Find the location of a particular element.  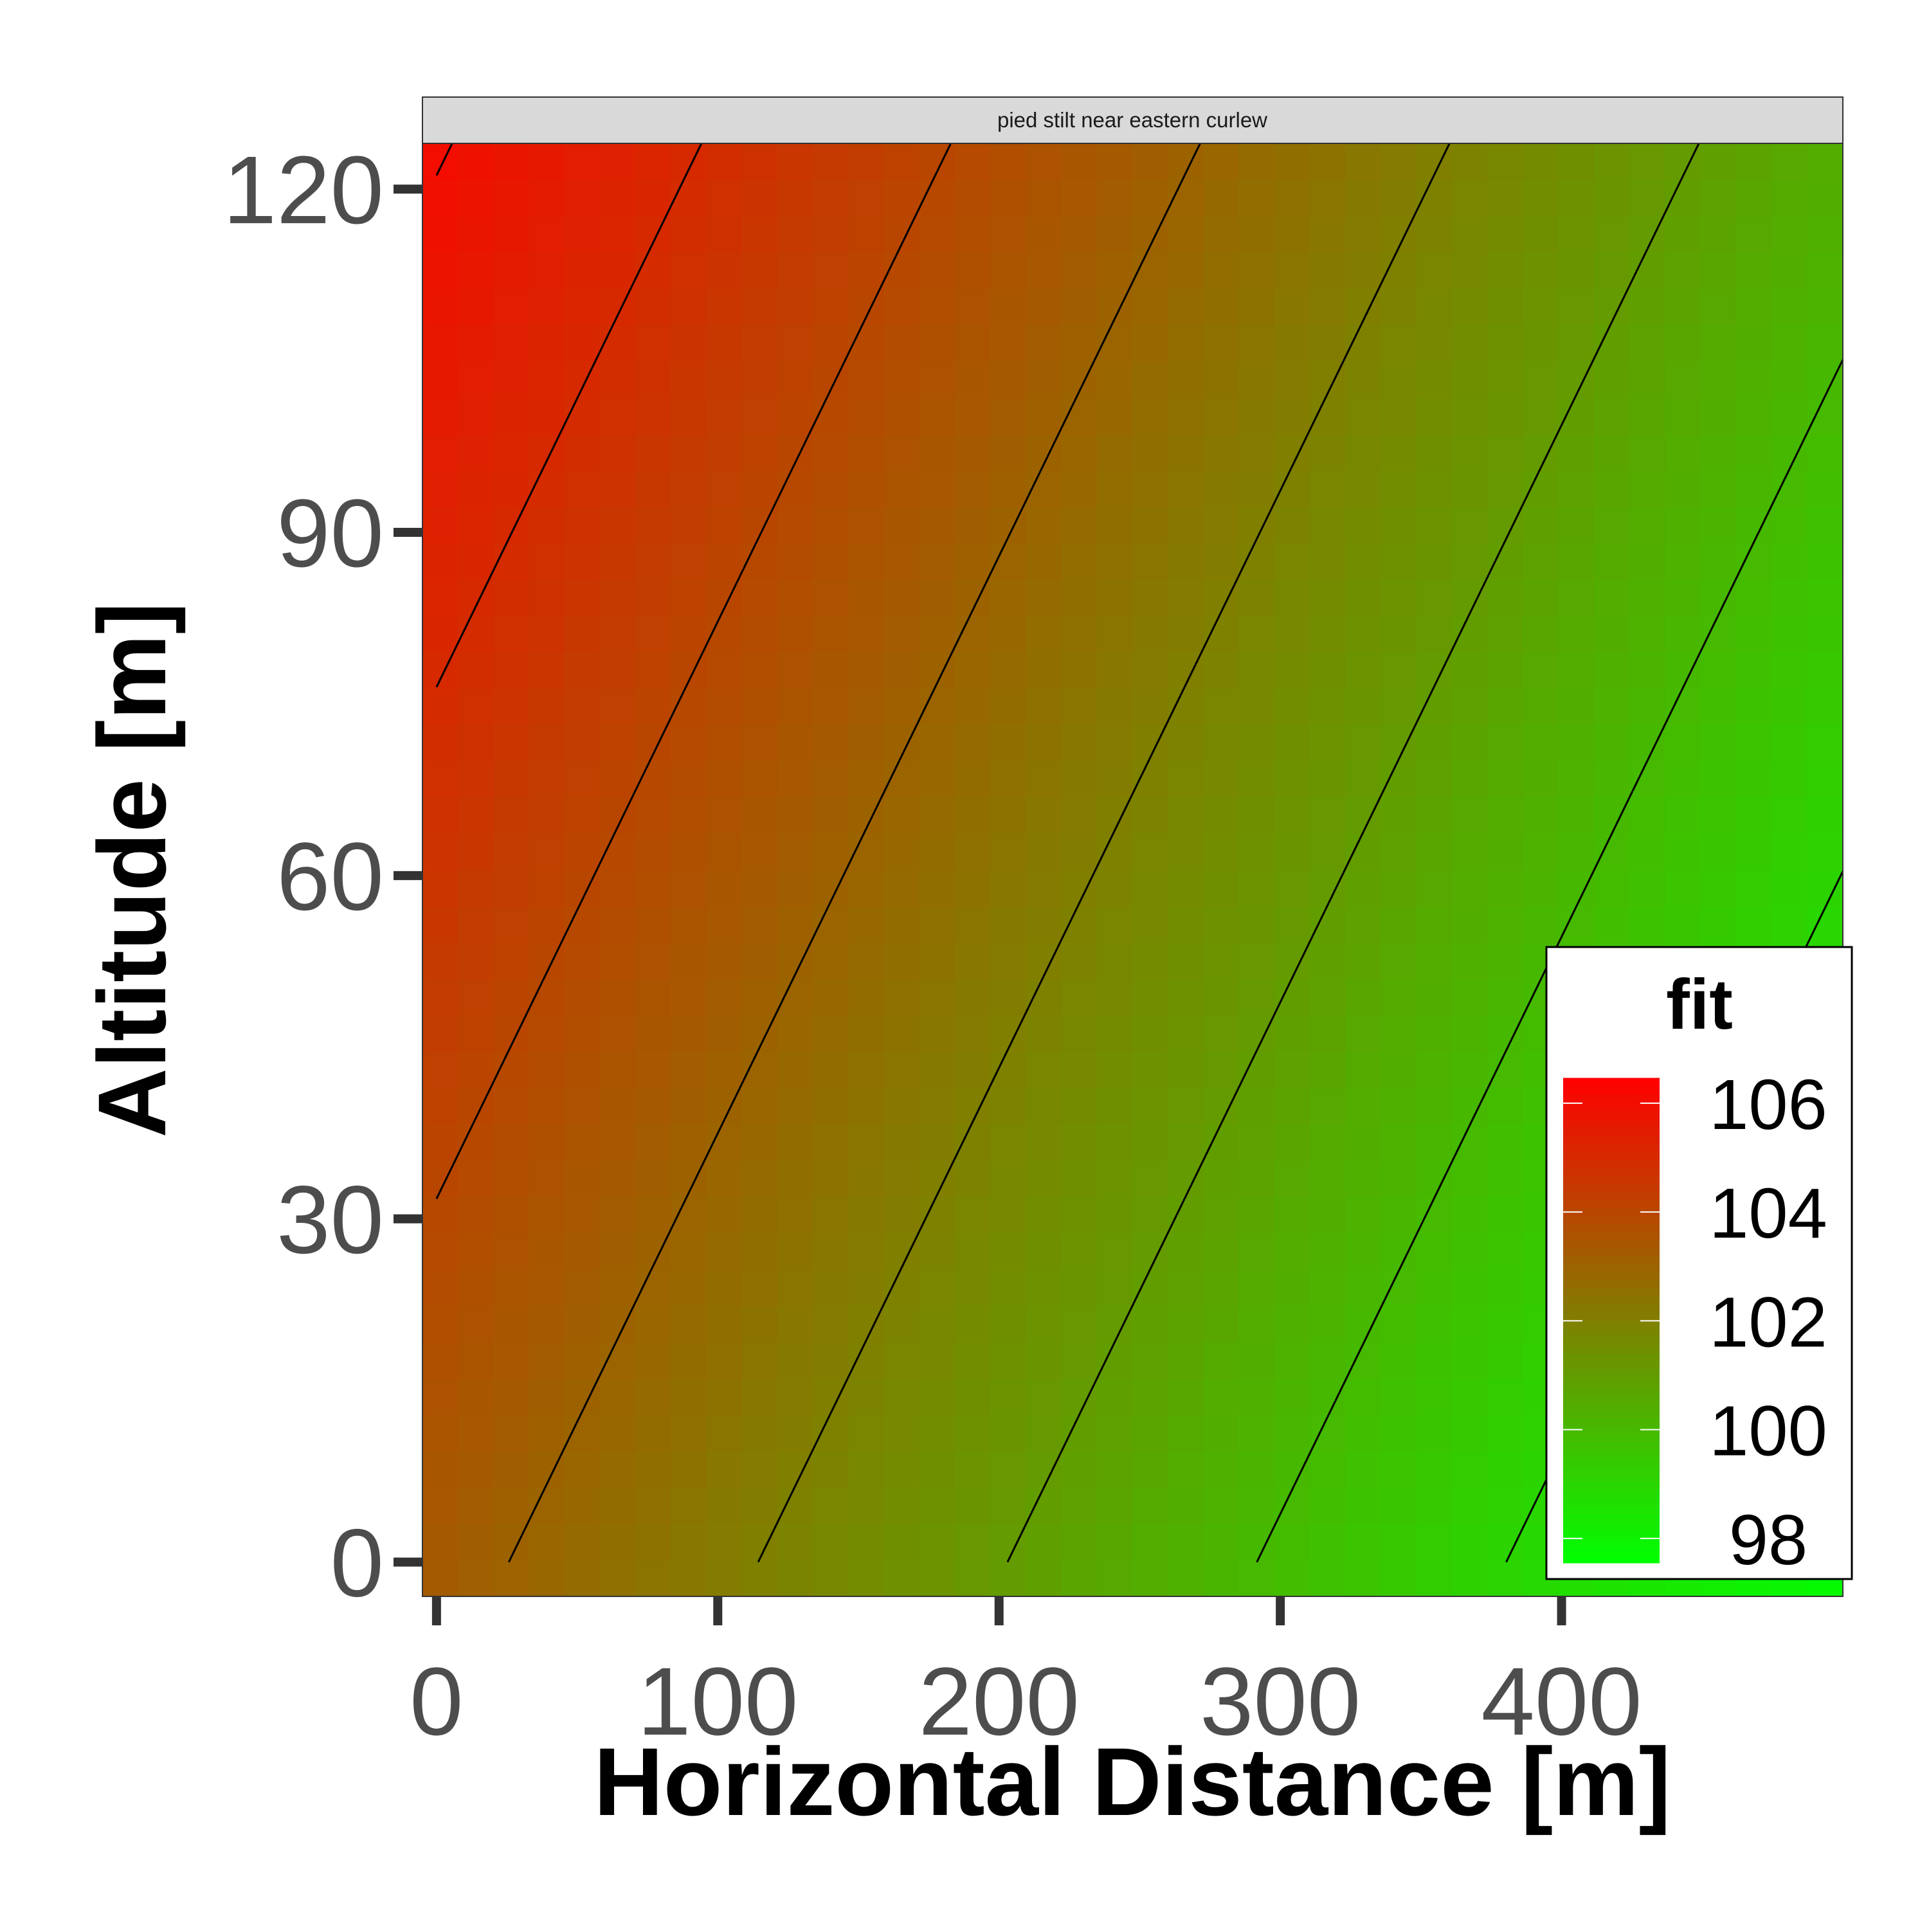

facet-strip is located at coordinates (1132, 120).